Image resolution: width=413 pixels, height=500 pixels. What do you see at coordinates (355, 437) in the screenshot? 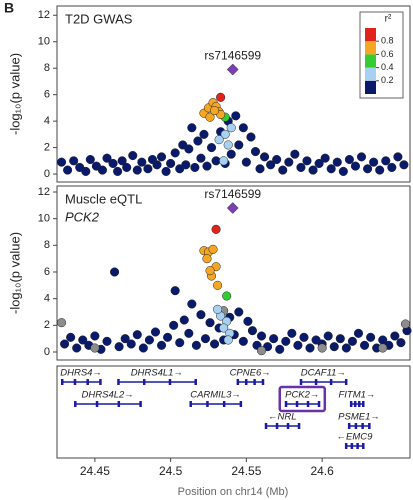
I see `gene-label: ←EMC9` at bounding box center [355, 437].